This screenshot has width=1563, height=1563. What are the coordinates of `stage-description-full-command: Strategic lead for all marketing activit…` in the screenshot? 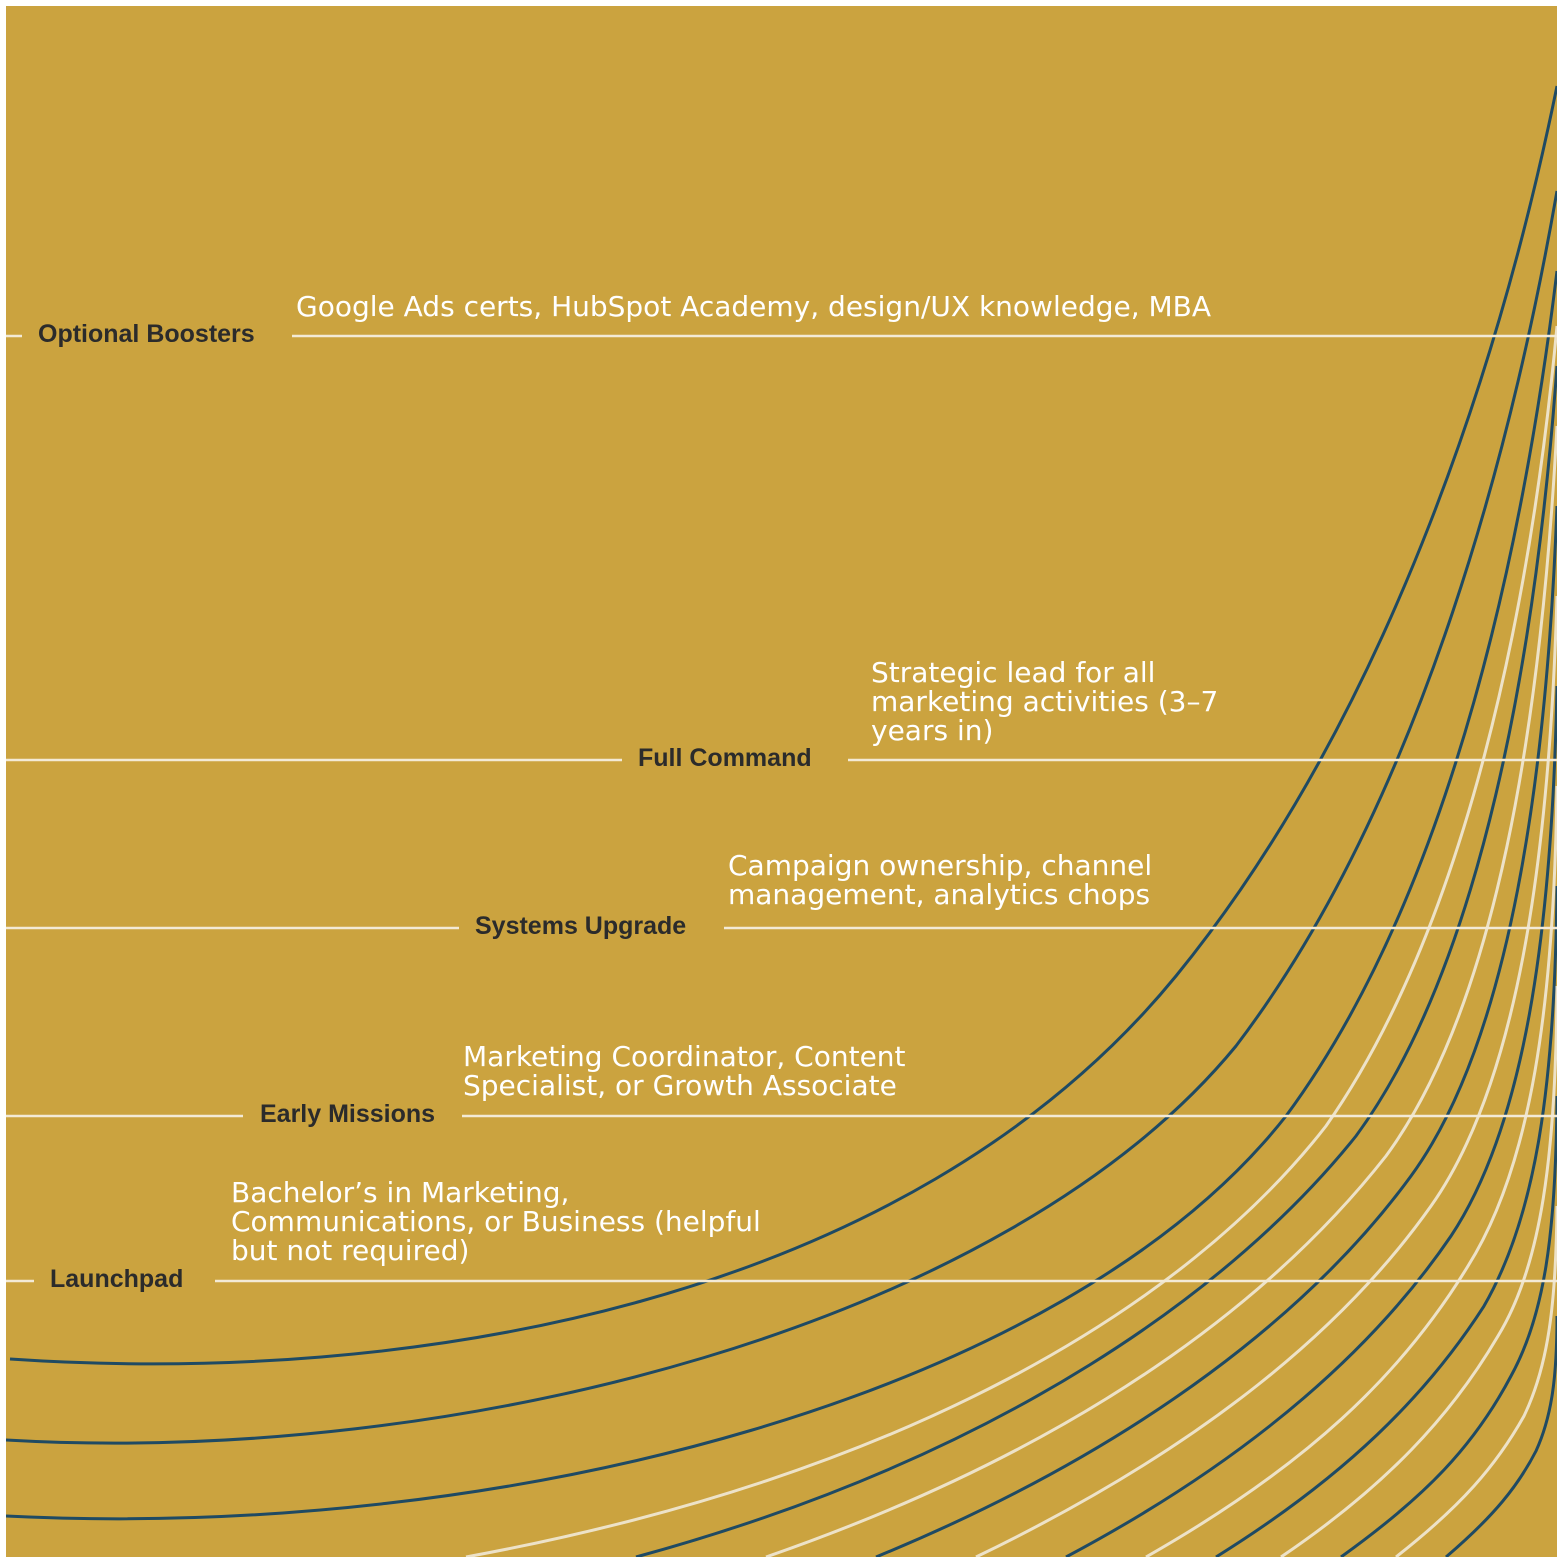 It's located at (1045, 701).